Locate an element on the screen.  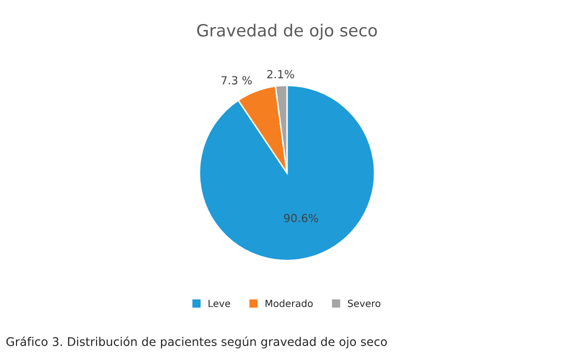
legend-label: Moderado is located at coordinates (289, 304).